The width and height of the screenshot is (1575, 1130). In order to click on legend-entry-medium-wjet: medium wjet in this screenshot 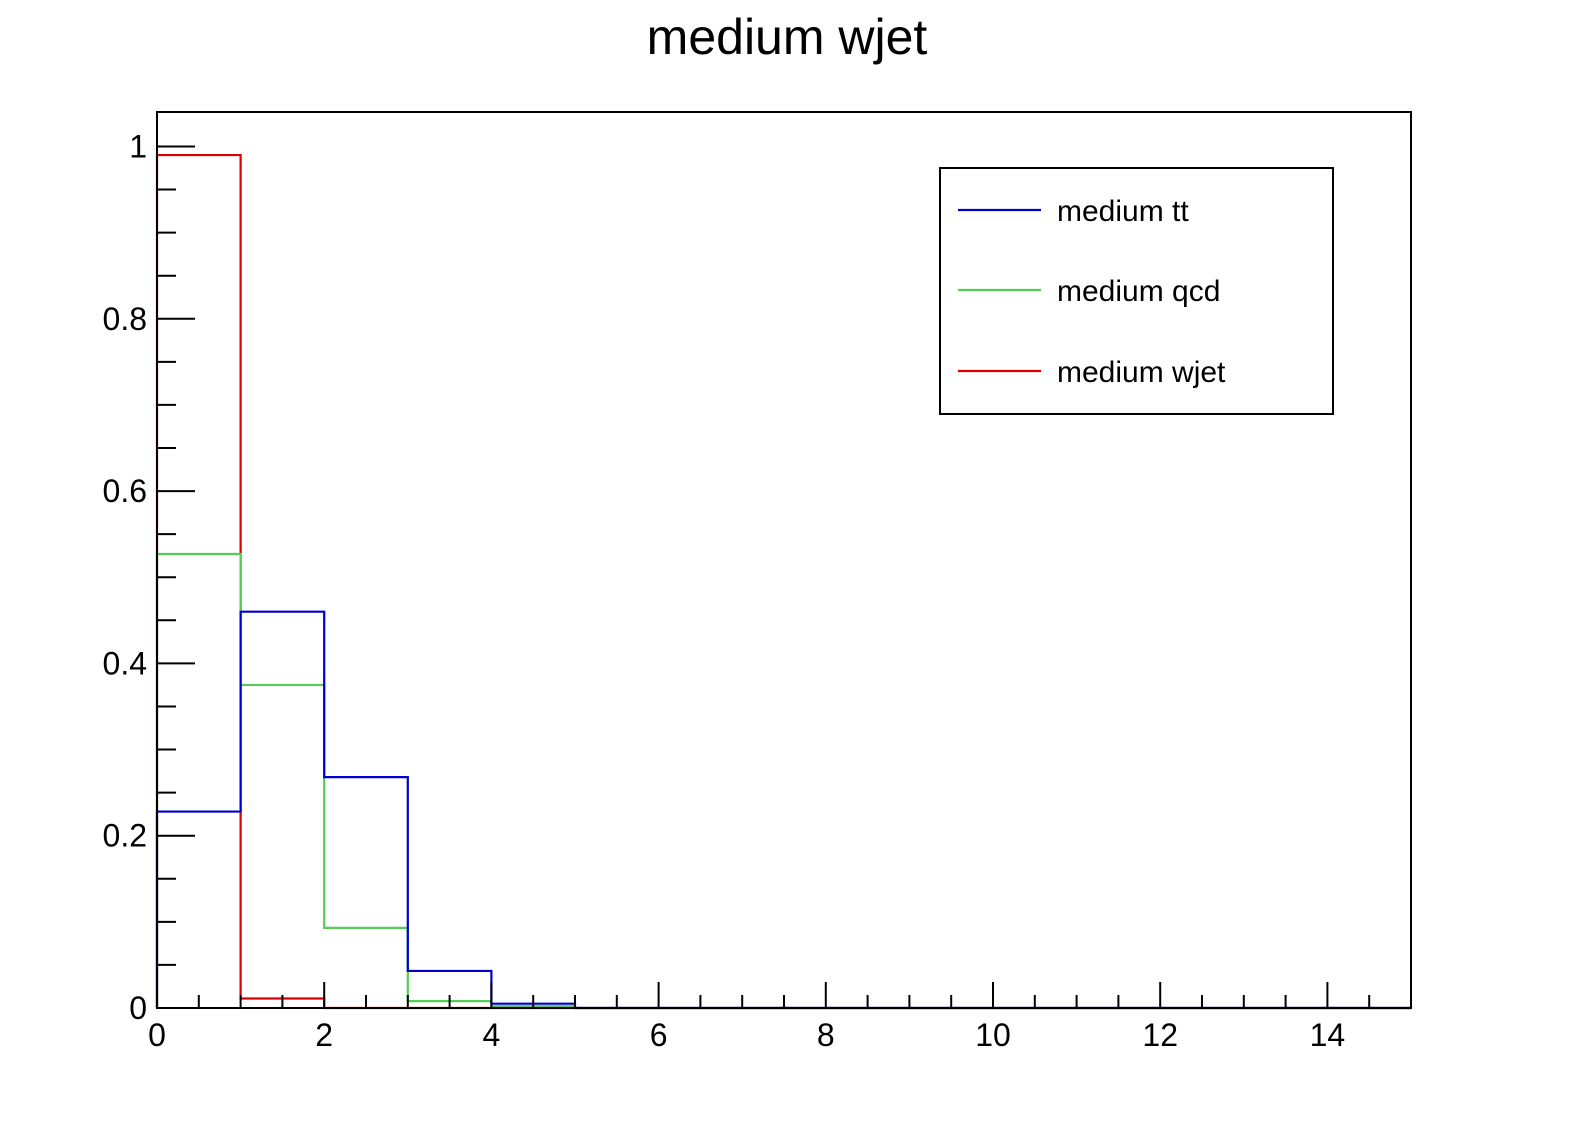, I will do `click(1092, 372)`.